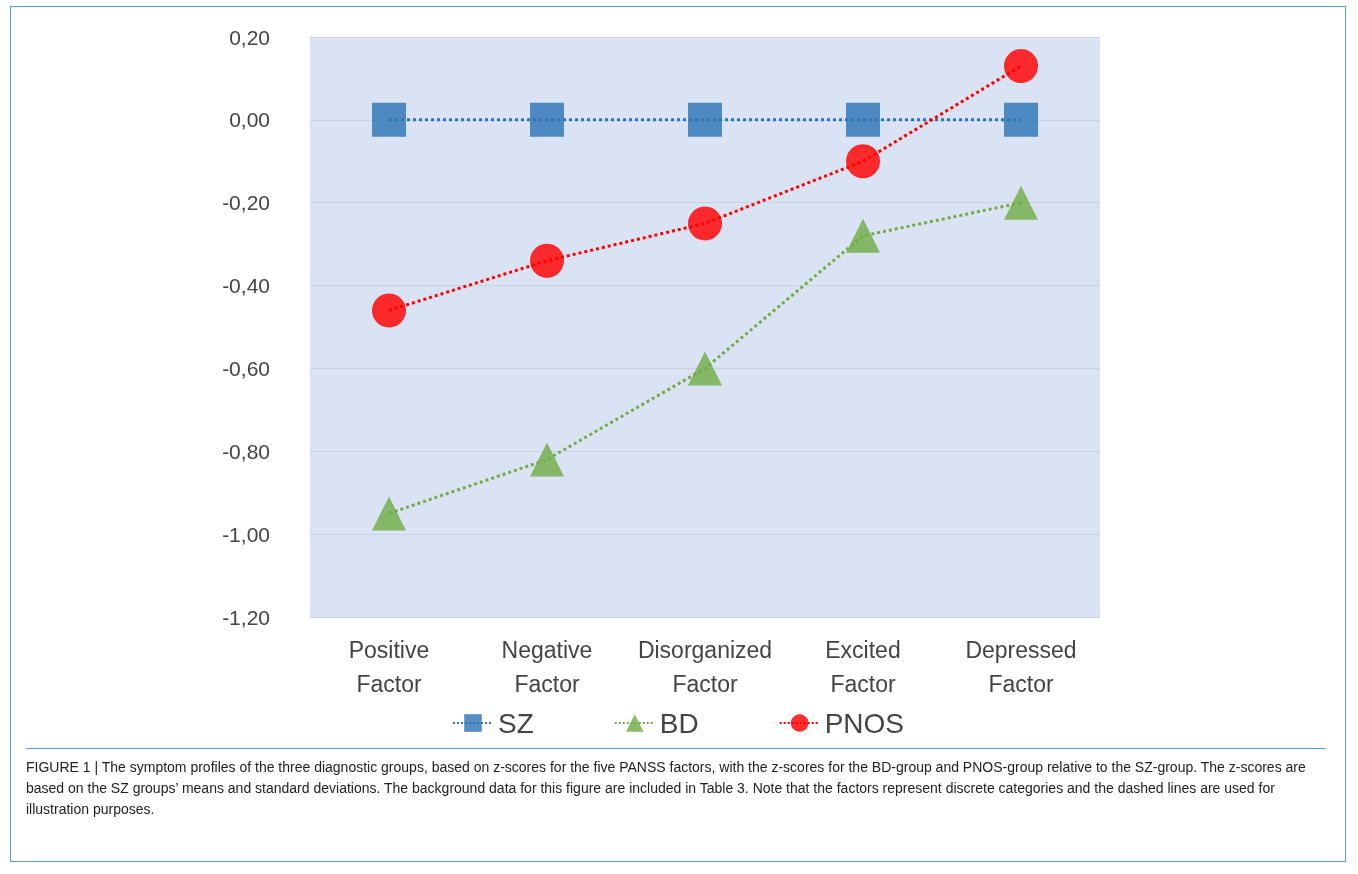  What do you see at coordinates (864, 723) in the screenshot?
I see `legend-label: PNOS` at bounding box center [864, 723].